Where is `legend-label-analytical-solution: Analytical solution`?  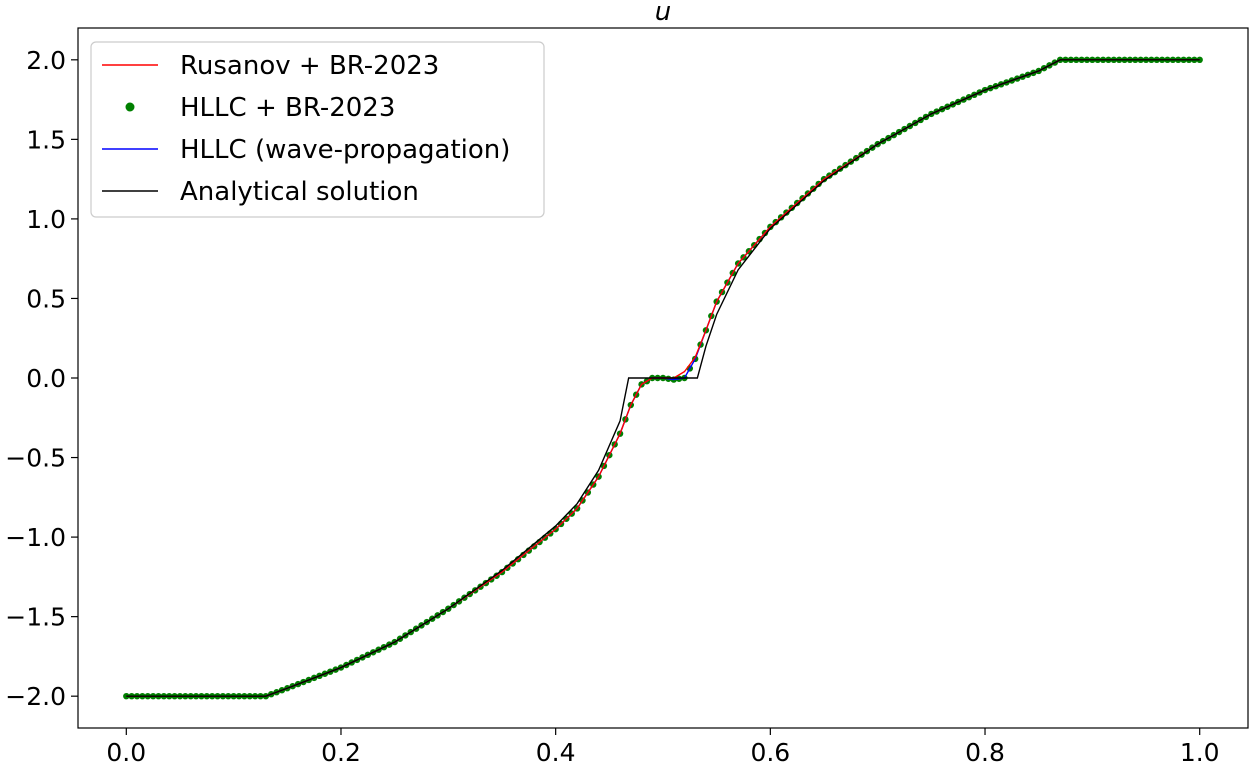
legend-label-analytical-solution: Analytical solution is located at coordinates (299, 192).